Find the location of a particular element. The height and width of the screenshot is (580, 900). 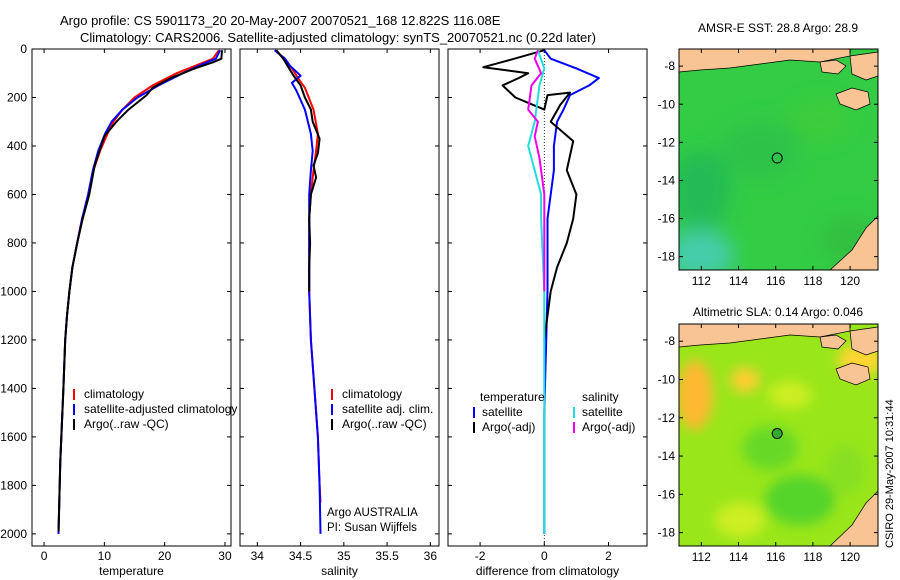

sla-map-field is located at coordinates (778, 435).